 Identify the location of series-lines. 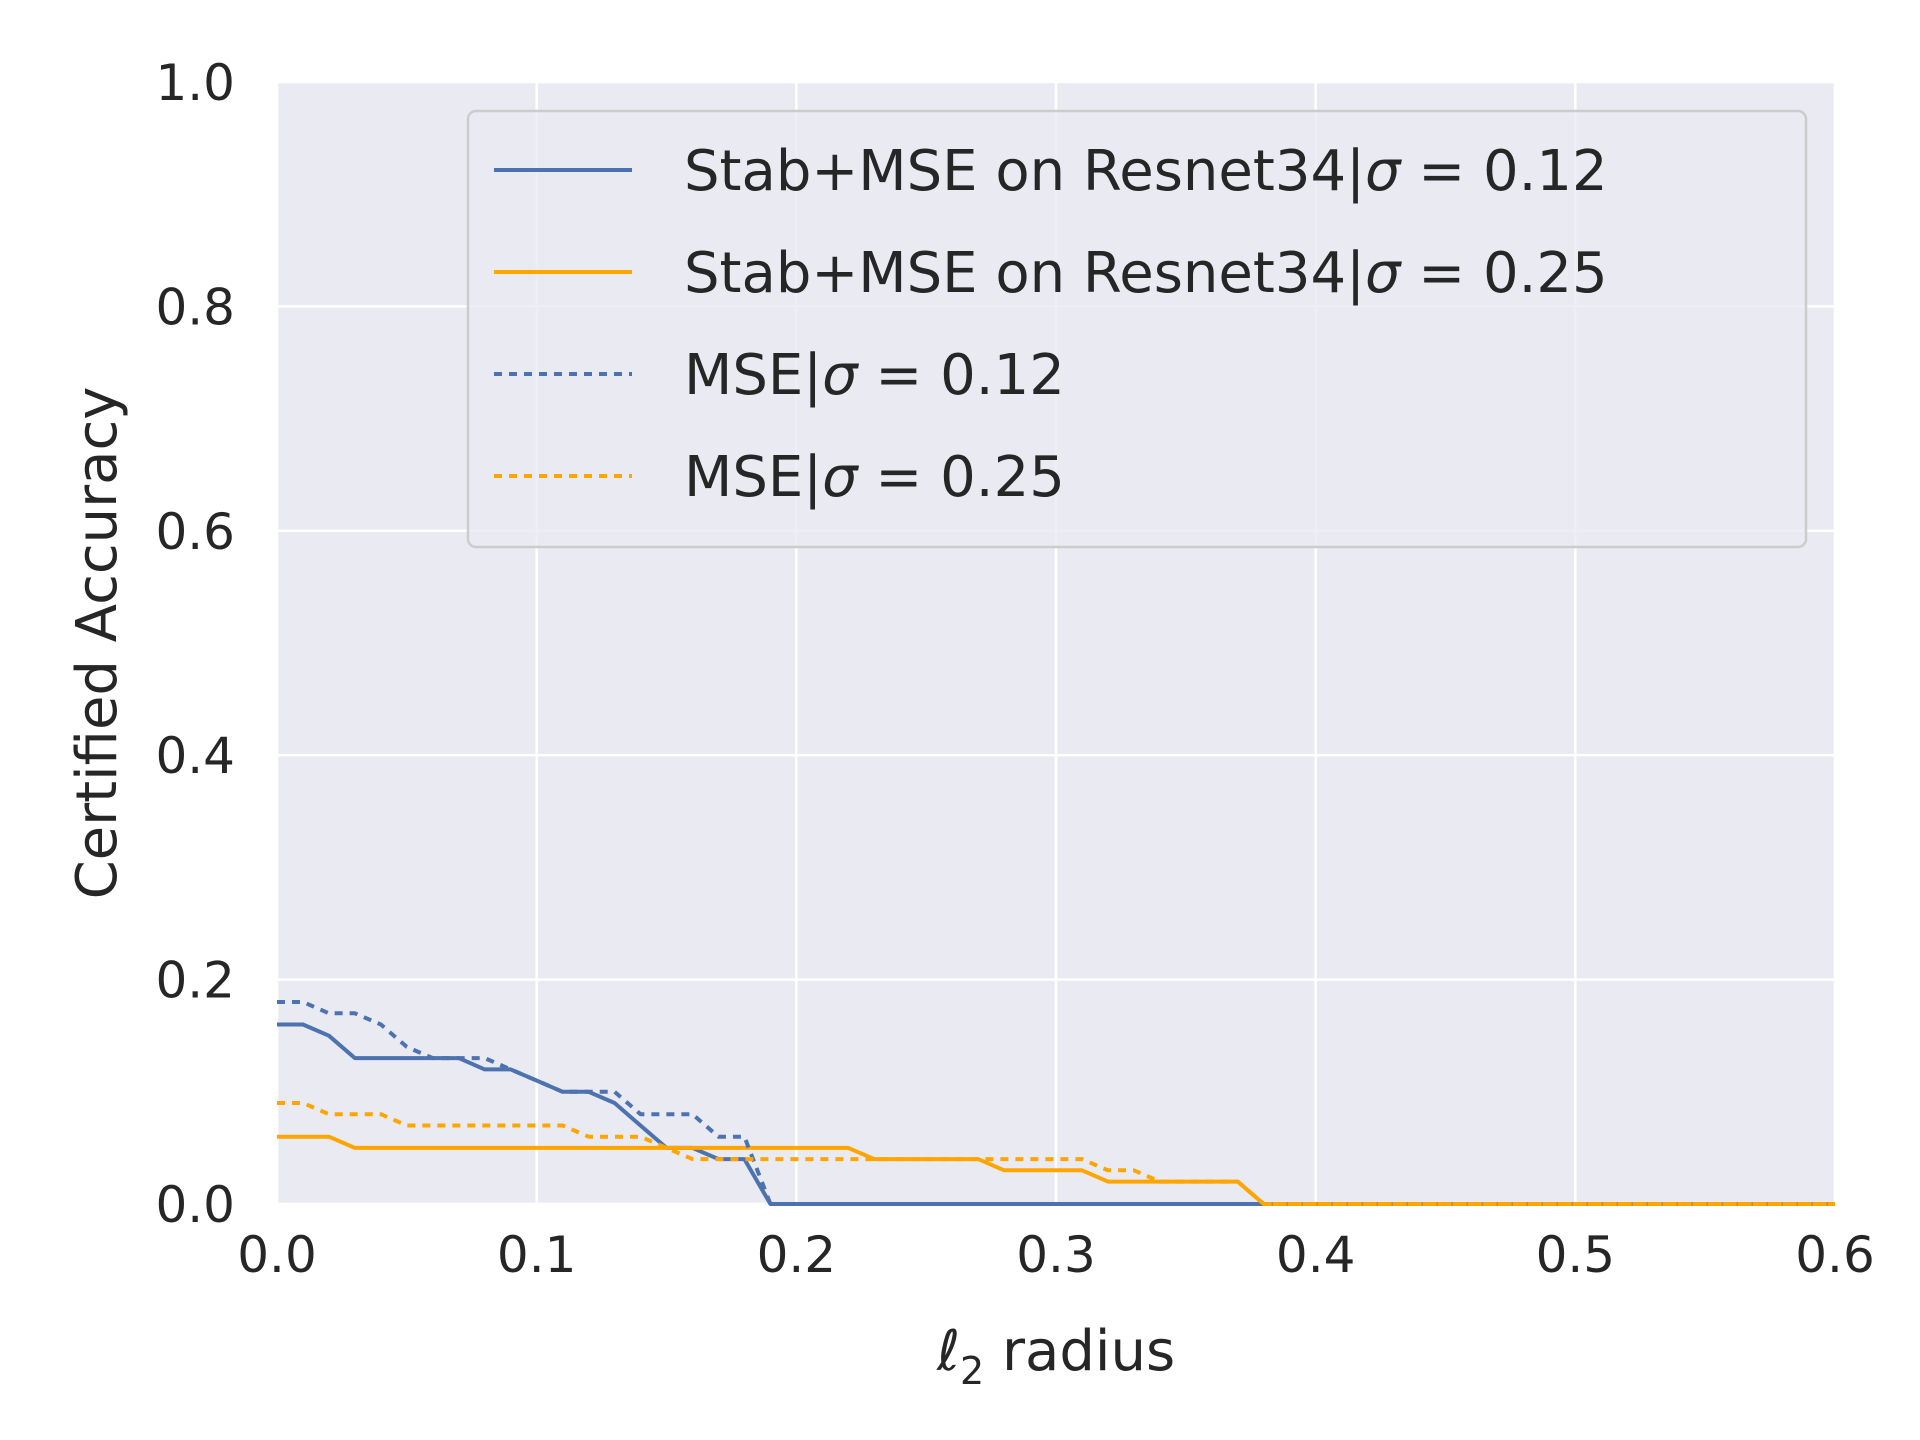
(1056, 1103).